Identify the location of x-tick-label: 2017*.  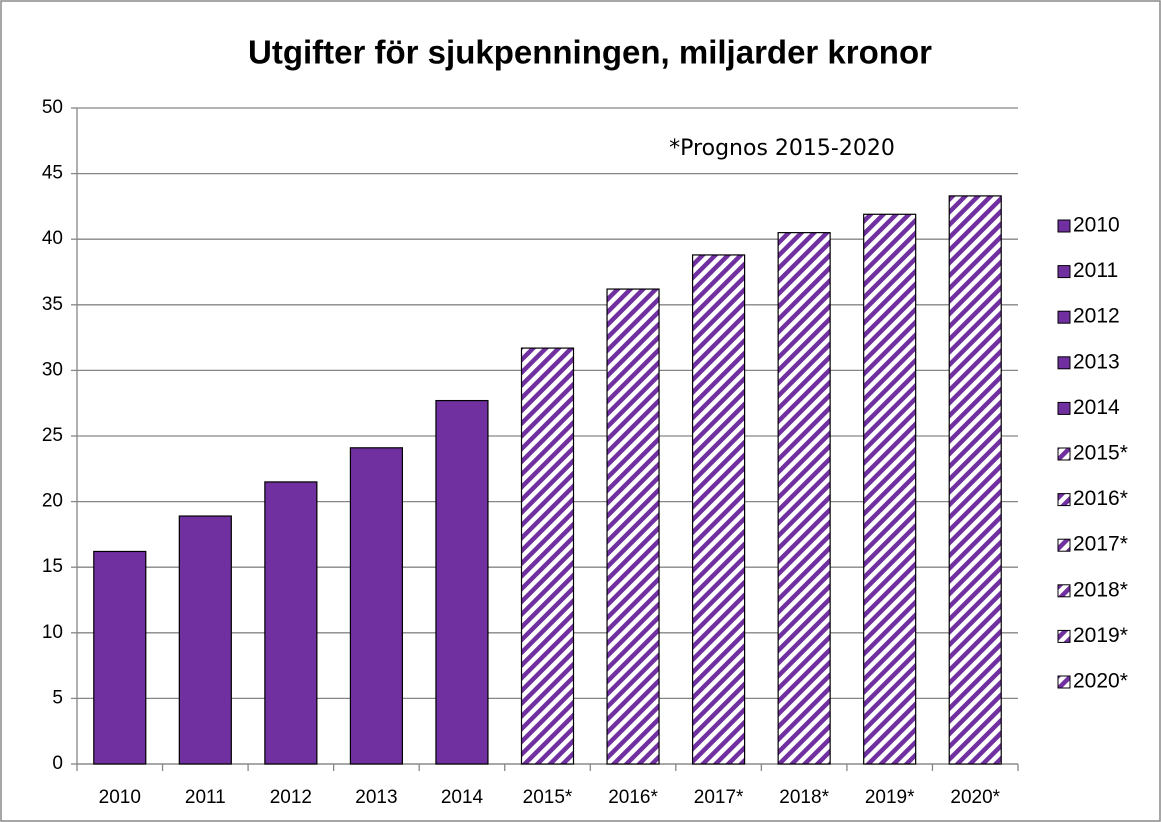
(719, 797).